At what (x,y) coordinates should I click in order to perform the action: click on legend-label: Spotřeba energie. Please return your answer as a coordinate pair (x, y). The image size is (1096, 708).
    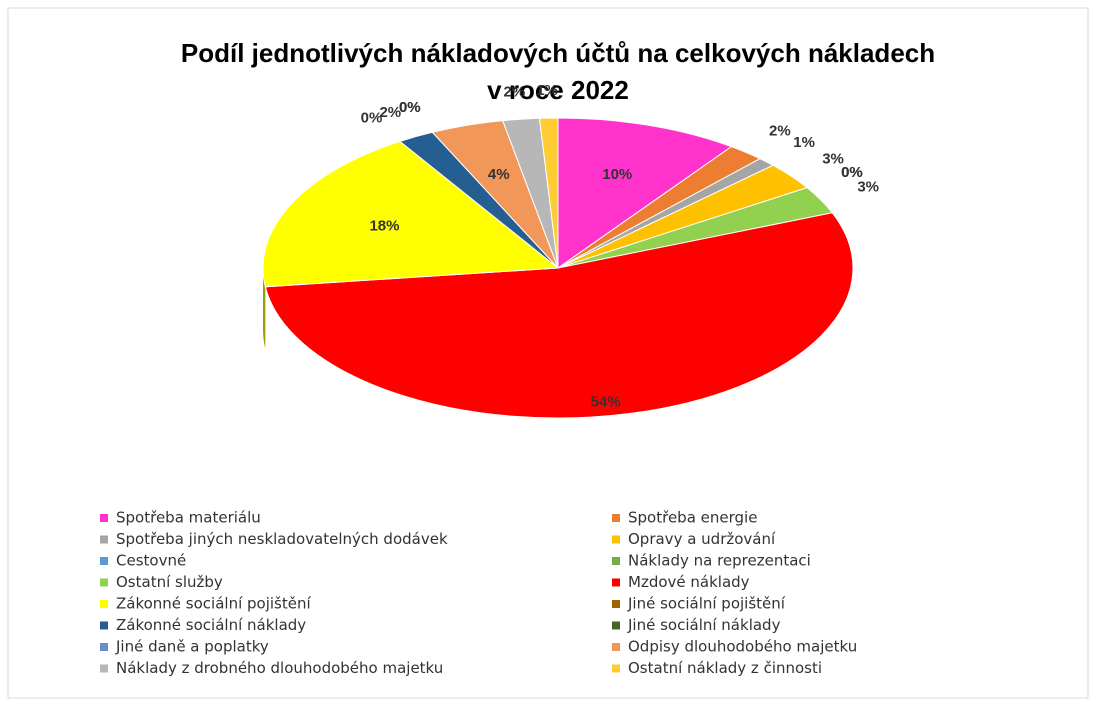
    Looking at the image, I should click on (692, 518).